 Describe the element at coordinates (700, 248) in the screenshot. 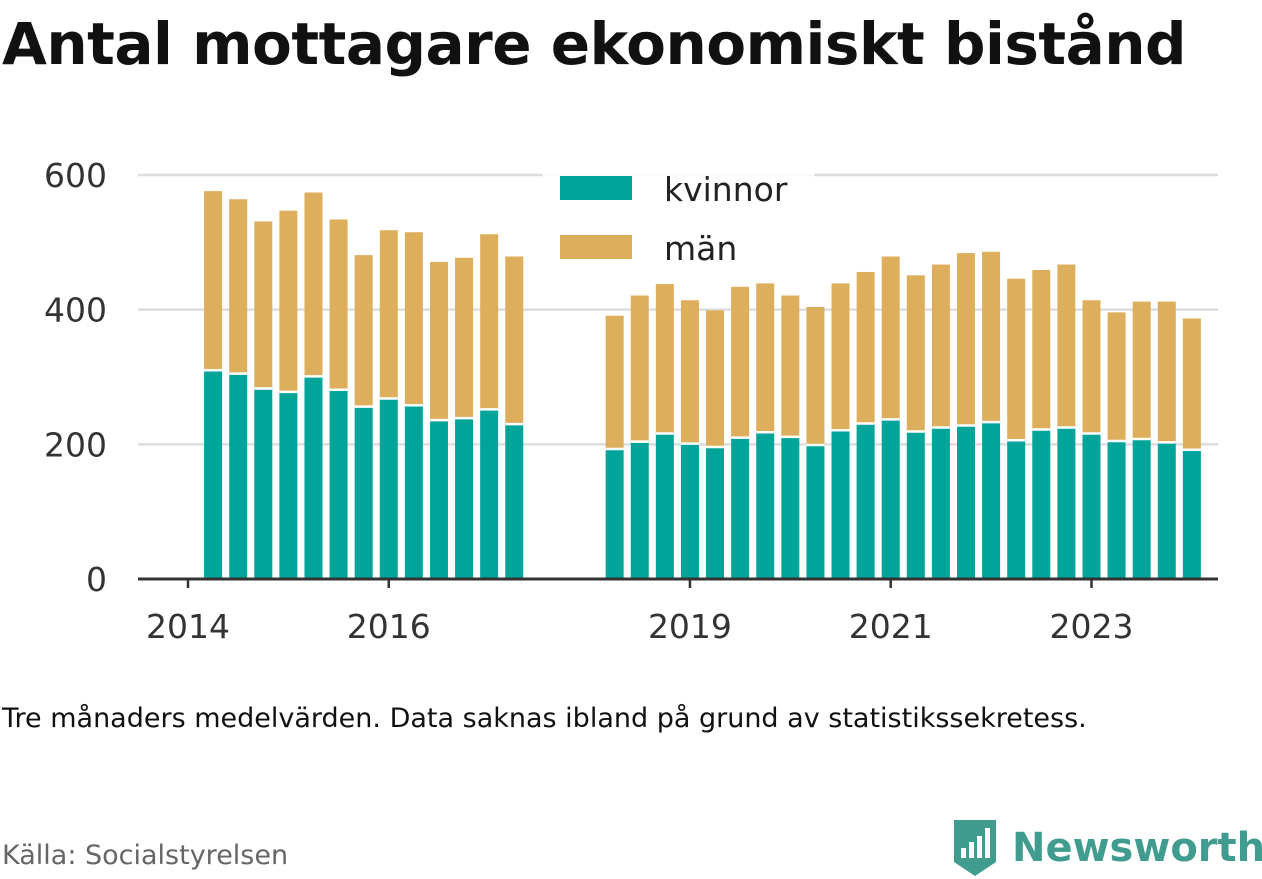

I see `legend-label: män` at that location.